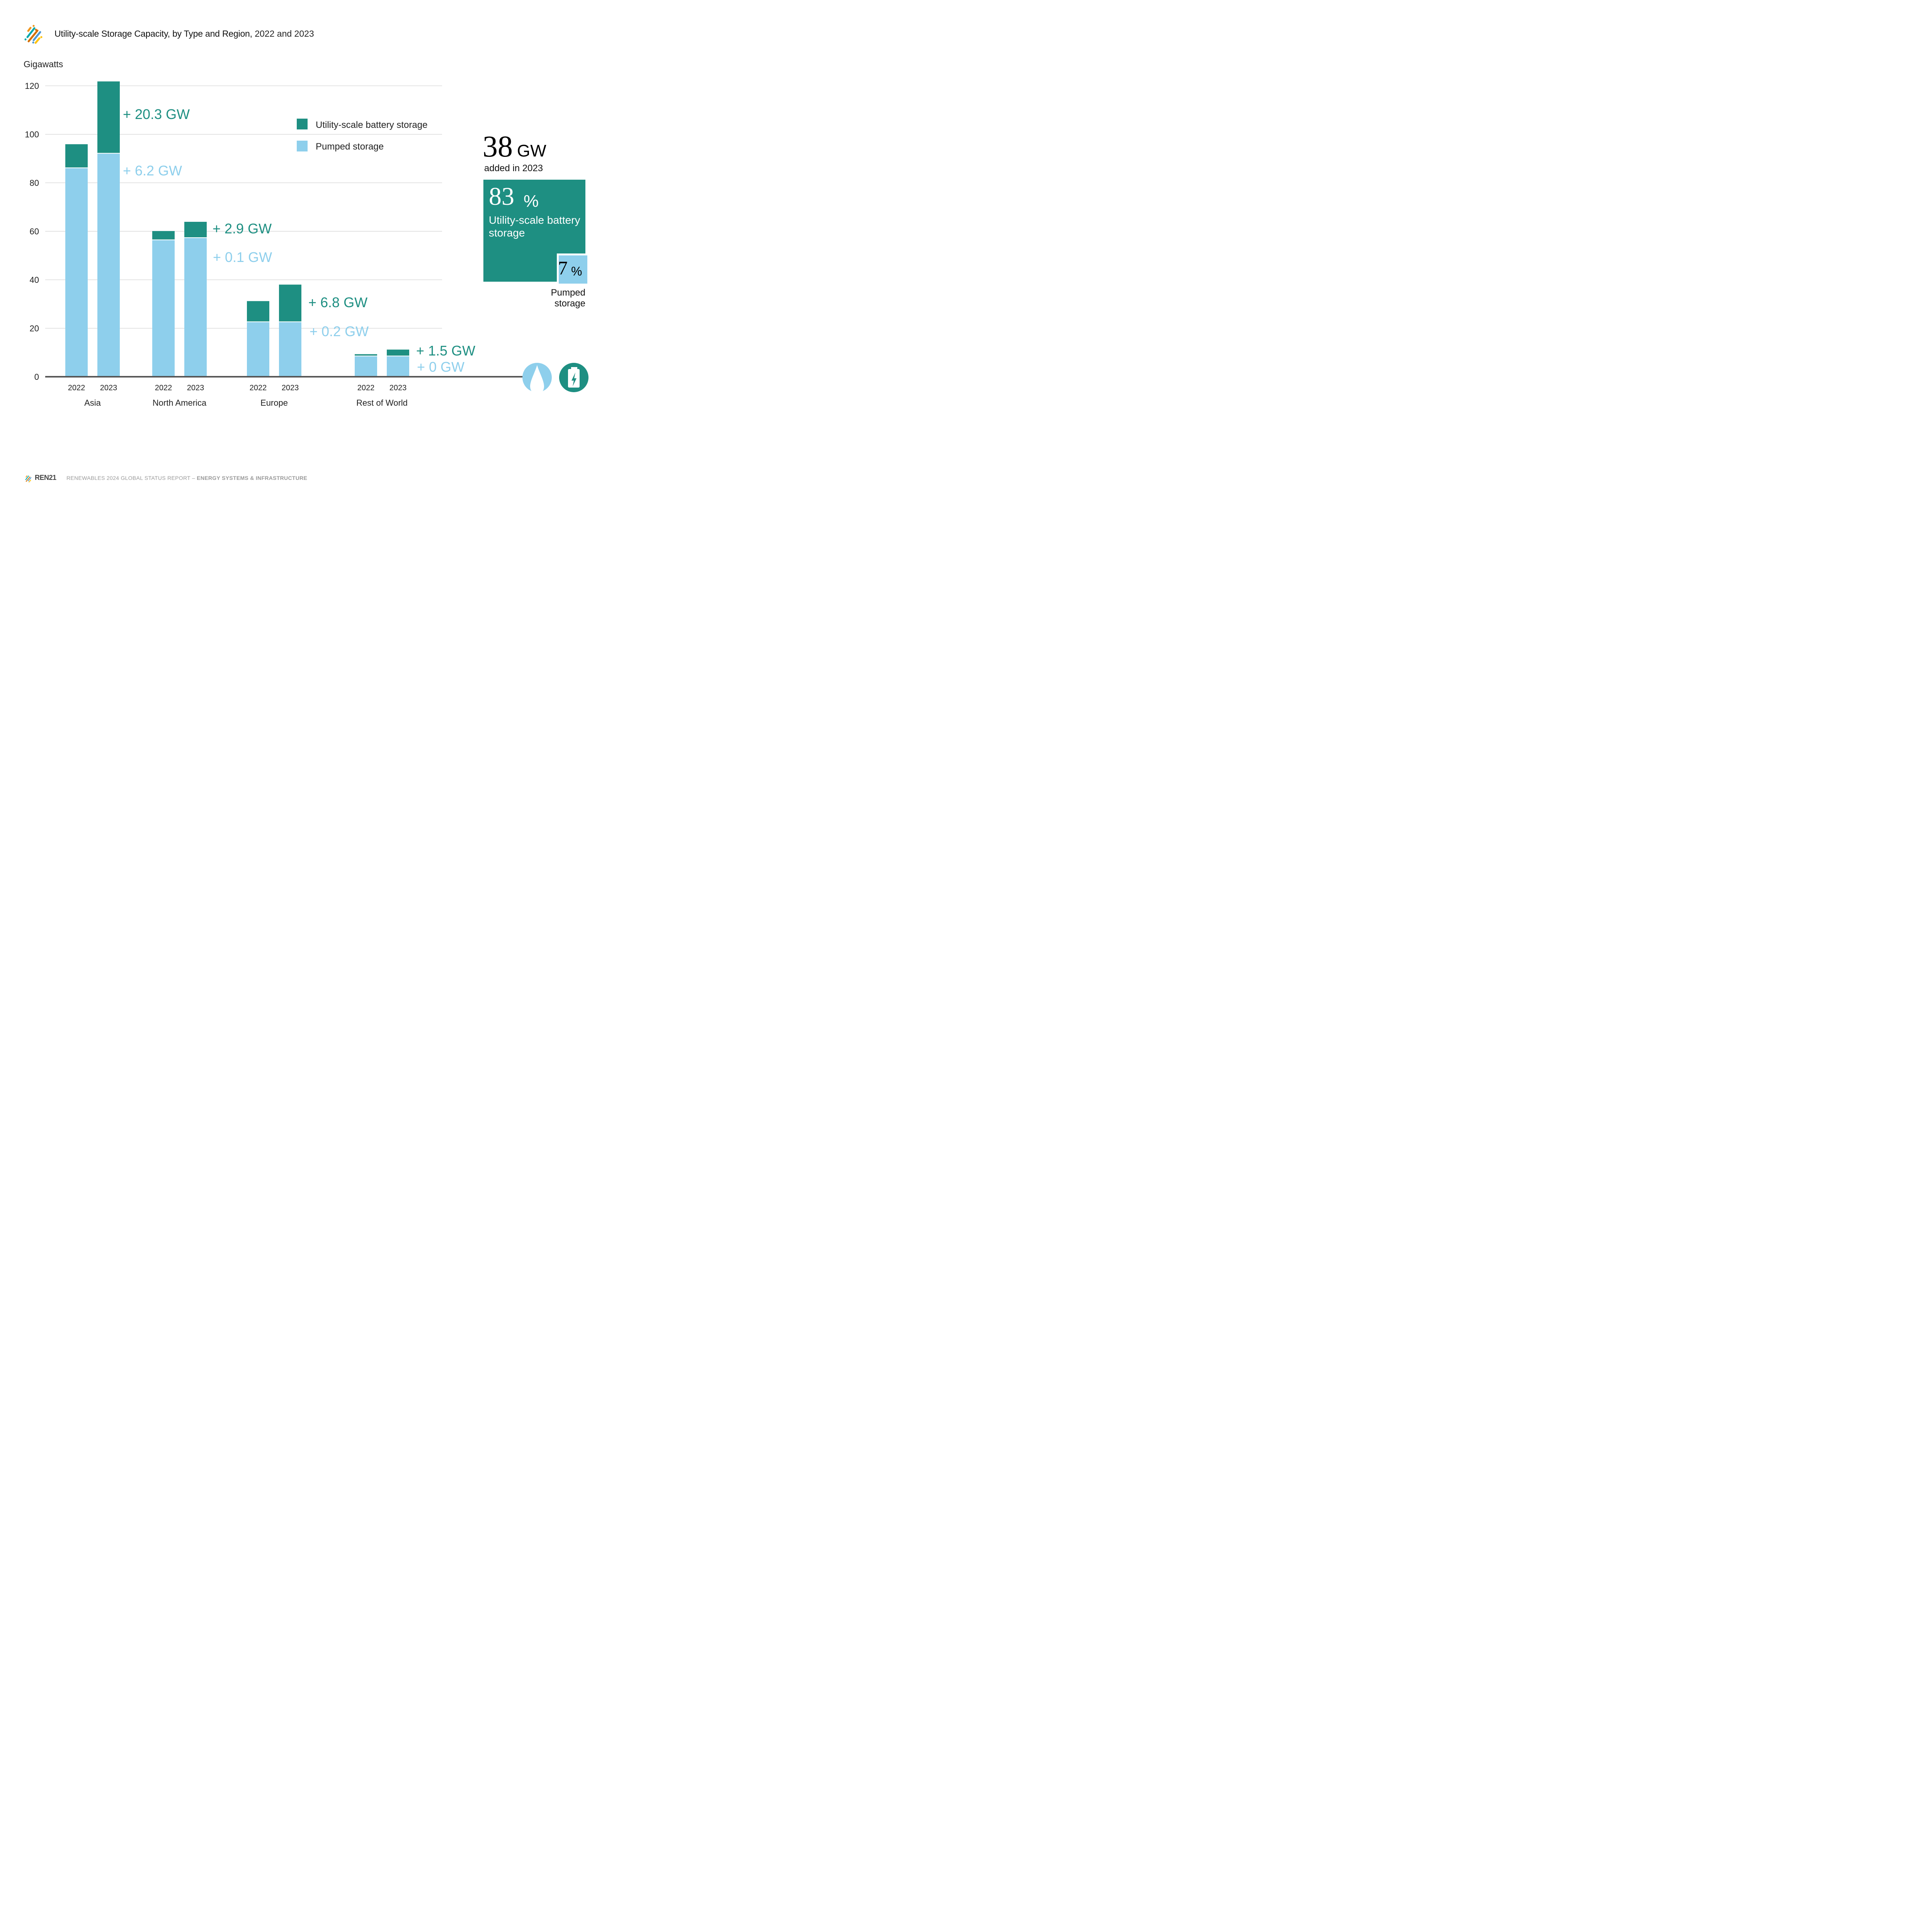  What do you see at coordinates (93, 403) in the screenshot?
I see `x-group-label: Asia` at bounding box center [93, 403].